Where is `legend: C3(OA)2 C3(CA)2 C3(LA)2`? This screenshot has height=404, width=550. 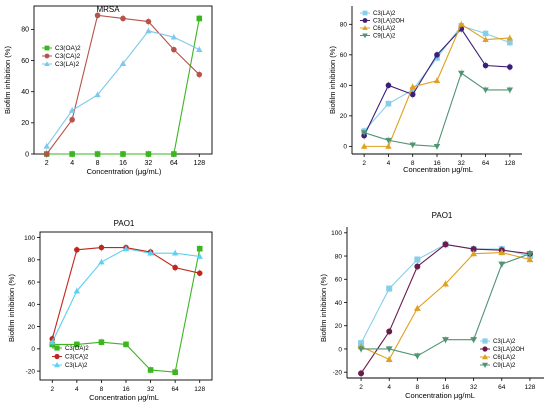
legend: C3(OA)2 C3(CA)2 C3(LA)2 is located at coordinates (70, 357).